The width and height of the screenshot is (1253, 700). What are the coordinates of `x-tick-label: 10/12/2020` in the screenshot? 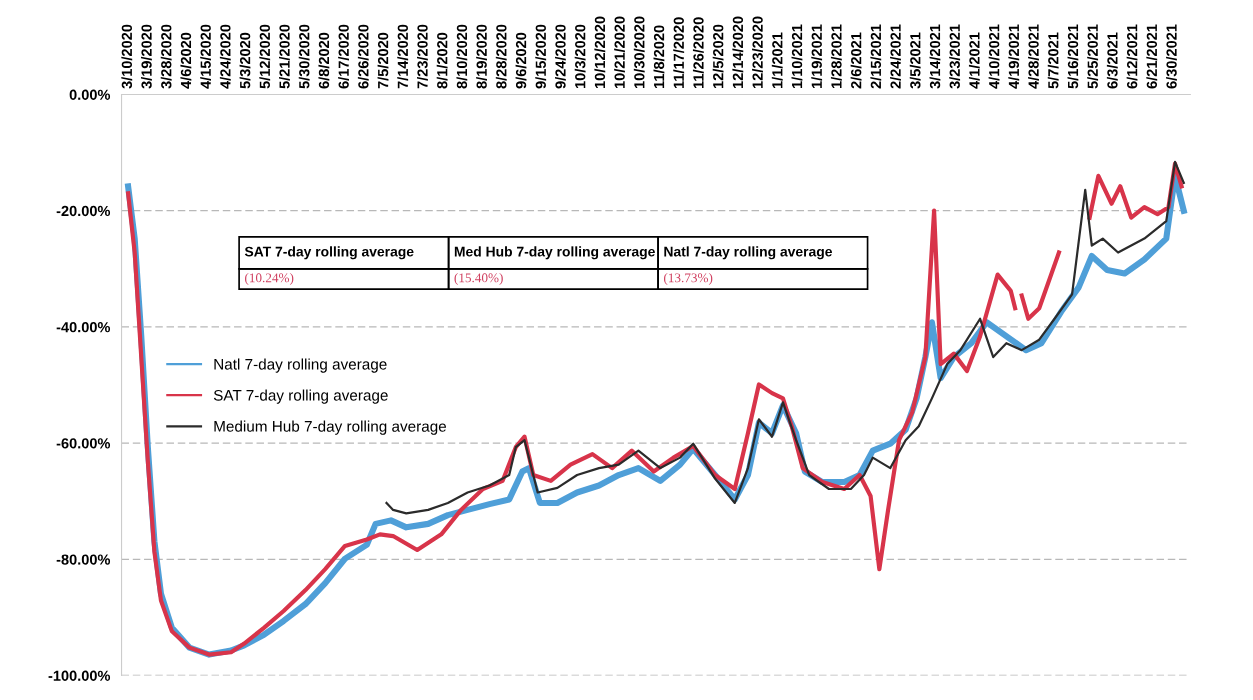 It's located at (600, 52).